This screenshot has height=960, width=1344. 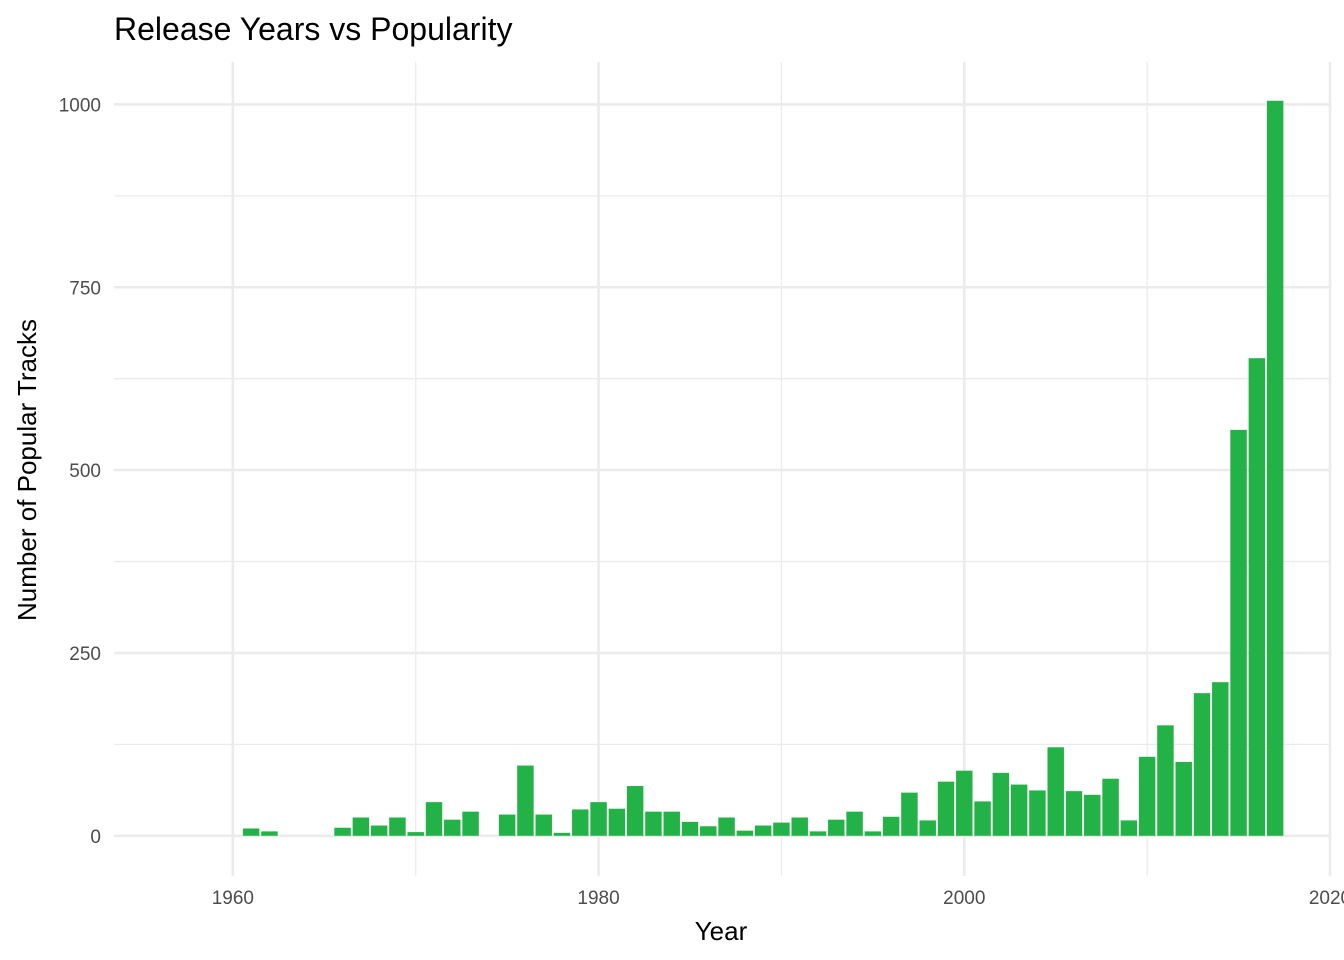 I want to click on y-axis-ticks: 0 250 500 750 1000, so click(x=80, y=471).